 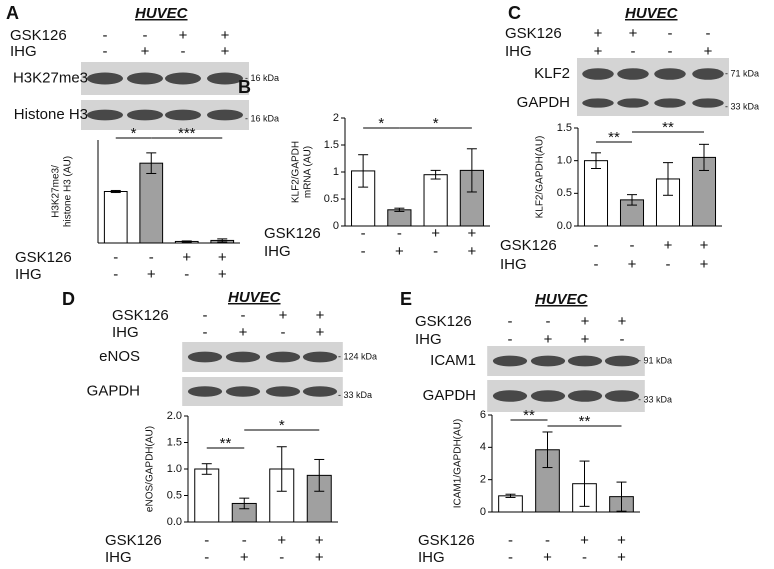 I want to click on blot-label: KLF2, so click(x=552, y=73).